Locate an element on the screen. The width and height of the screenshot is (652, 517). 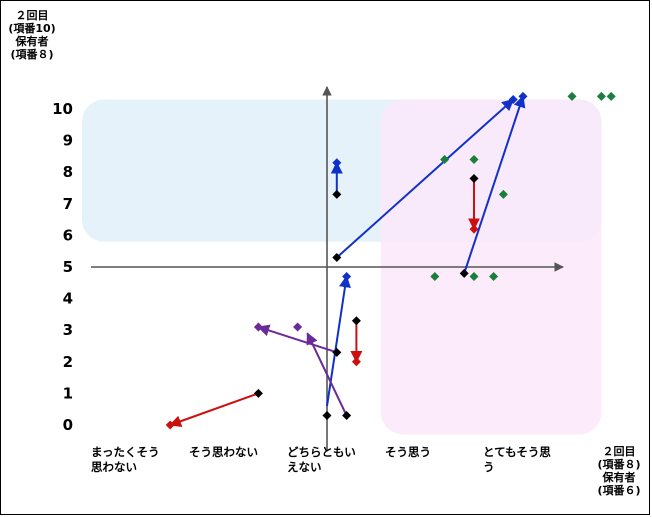
y-axis-title-line: ２回目 is located at coordinates (32, 15).